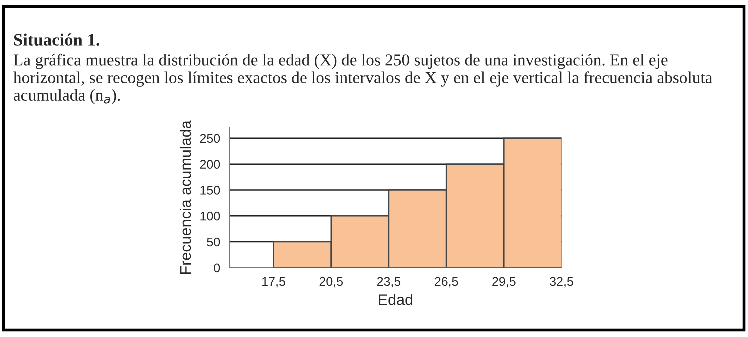 The image size is (748, 337). I want to click on x-tick-label: 32,5, so click(562, 282).